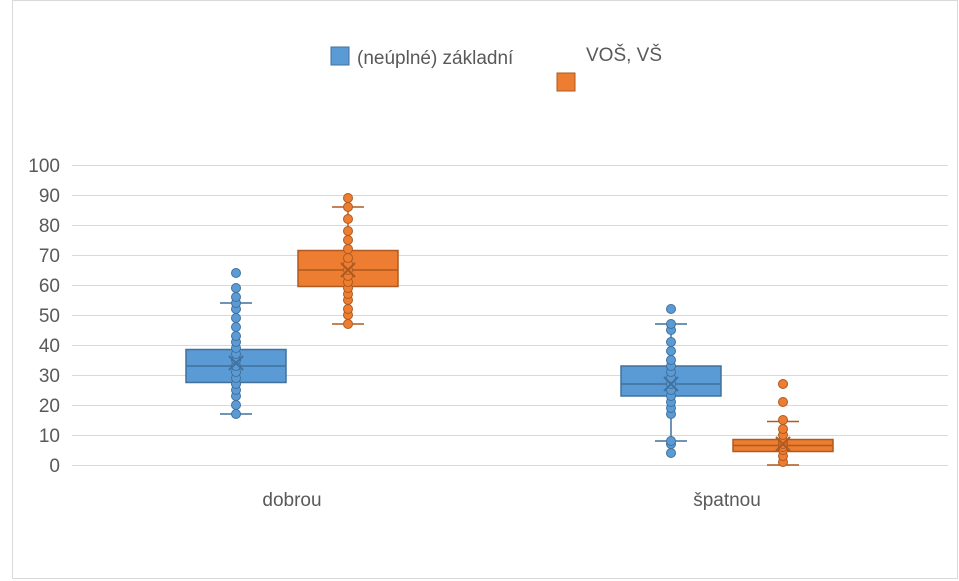 This screenshot has width=959, height=581. Describe the element at coordinates (435, 58) in the screenshot. I see `legend-label-zakladni: (neúplné) základní` at that location.